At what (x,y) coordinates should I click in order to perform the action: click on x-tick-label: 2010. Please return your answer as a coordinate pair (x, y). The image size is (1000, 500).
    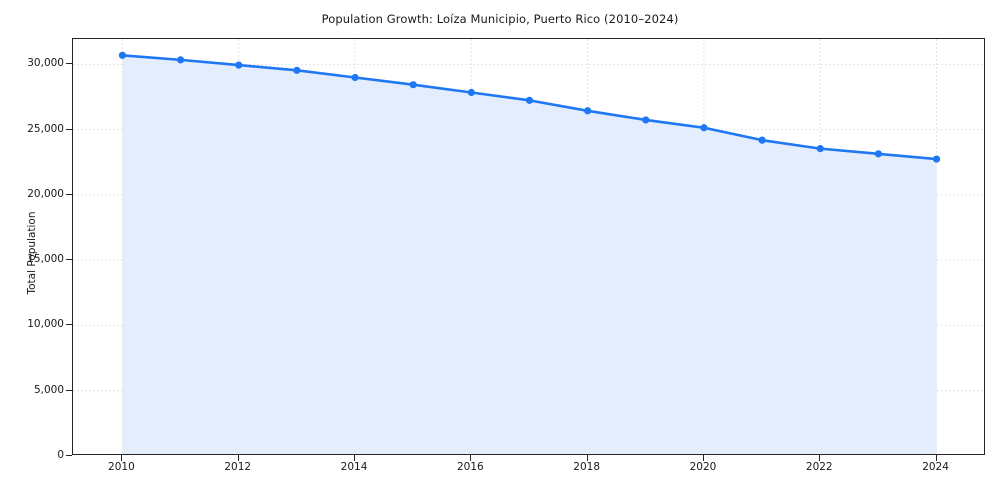
    Looking at the image, I should click on (121, 467).